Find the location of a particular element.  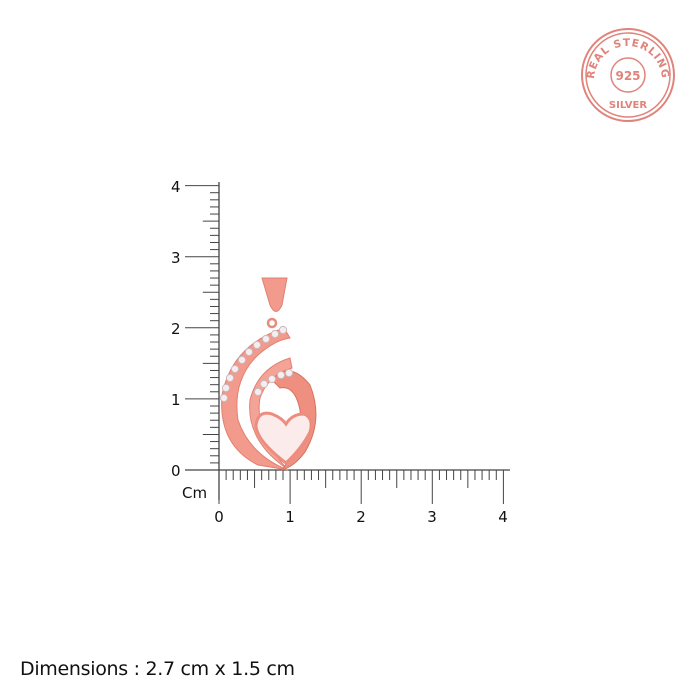

sterling-silver-badge: REAL STERLING 925 SILVER is located at coordinates (628, 75).